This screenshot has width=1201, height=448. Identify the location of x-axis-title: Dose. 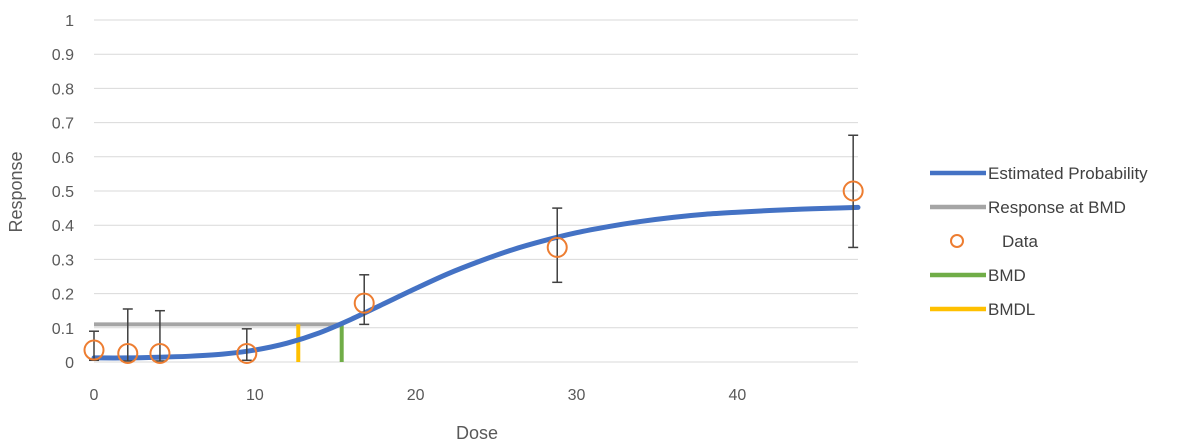
(477, 433).